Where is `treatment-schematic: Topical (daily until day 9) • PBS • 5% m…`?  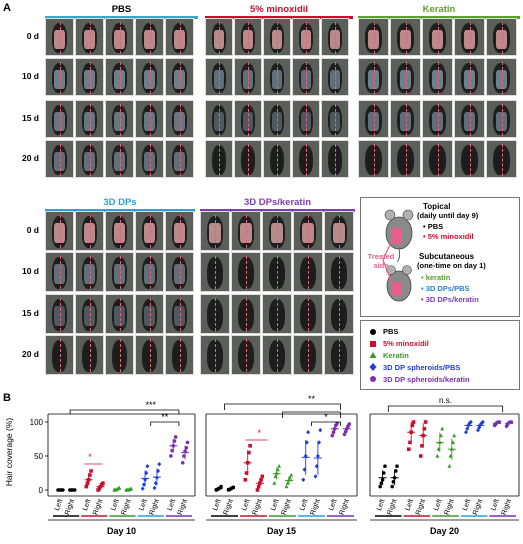
treatment-schematic: Topical (daily until day 9) • PBS • 5% m… is located at coordinates (440, 257).